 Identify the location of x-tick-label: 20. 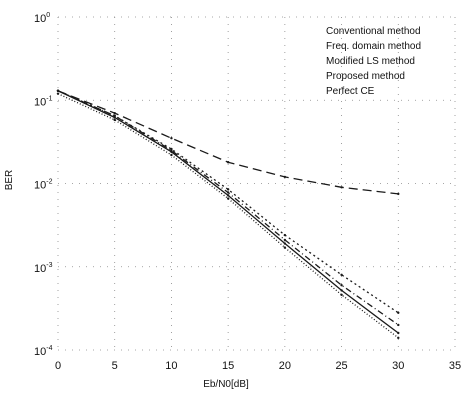
(285, 366).